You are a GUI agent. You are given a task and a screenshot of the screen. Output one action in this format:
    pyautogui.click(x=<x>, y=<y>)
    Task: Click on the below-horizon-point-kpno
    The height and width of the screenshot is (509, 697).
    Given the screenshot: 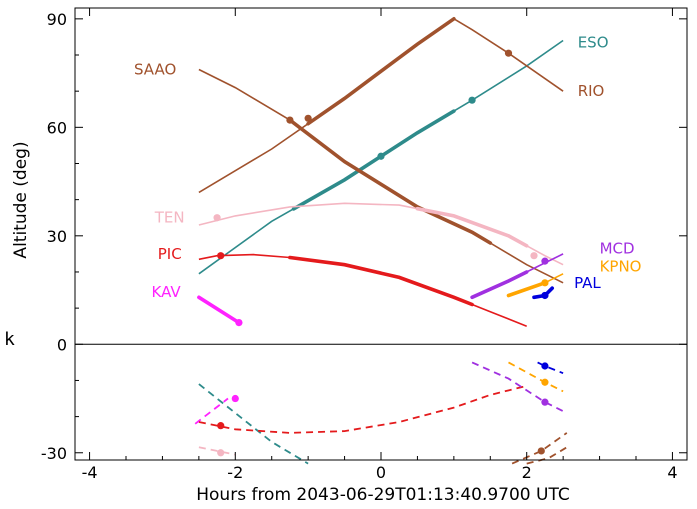 What is the action you would take?
    pyautogui.click(x=545, y=382)
    